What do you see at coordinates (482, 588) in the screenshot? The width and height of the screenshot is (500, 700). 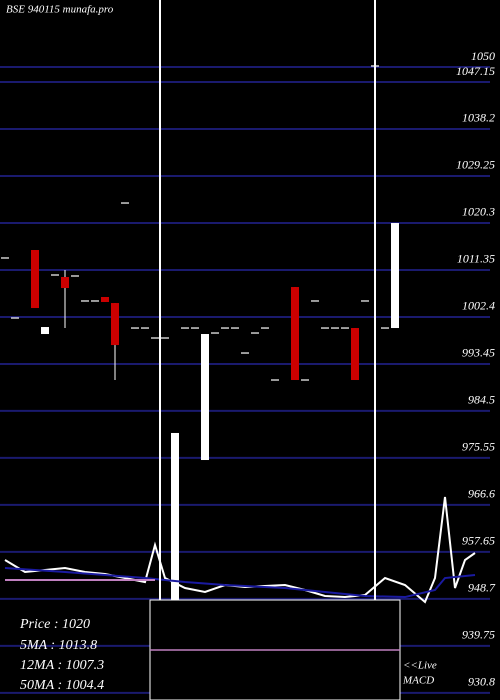 I see `y-tick-label: 948.7` at bounding box center [482, 588].